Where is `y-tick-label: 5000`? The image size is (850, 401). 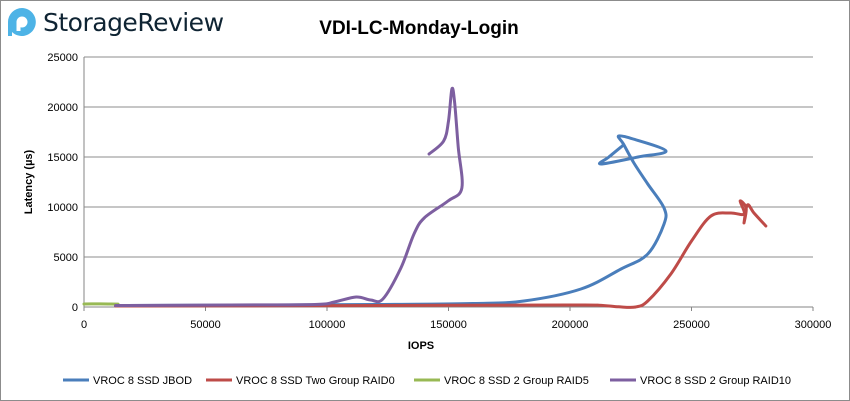 y-tick-label: 5000 is located at coordinates (66, 258).